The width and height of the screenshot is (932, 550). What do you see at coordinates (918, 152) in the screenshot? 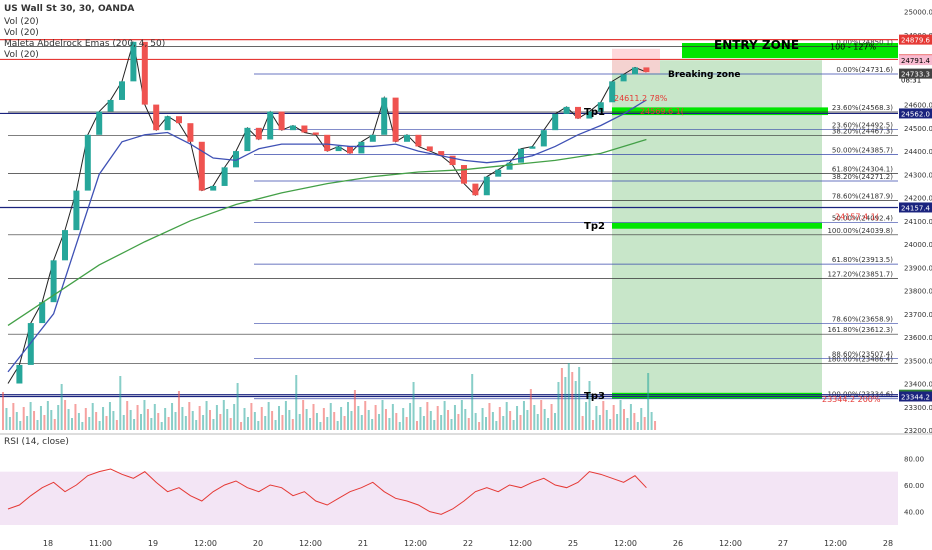
I see `y-tick-label: 24400.0` at bounding box center [918, 152].